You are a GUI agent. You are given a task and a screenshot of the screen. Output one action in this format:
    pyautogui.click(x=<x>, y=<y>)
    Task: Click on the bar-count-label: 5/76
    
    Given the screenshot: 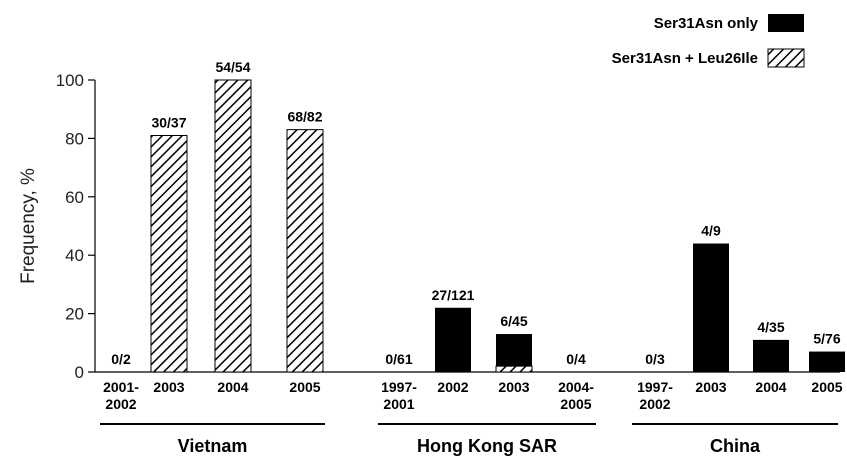 What is the action you would take?
    pyautogui.click(x=826, y=339)
    